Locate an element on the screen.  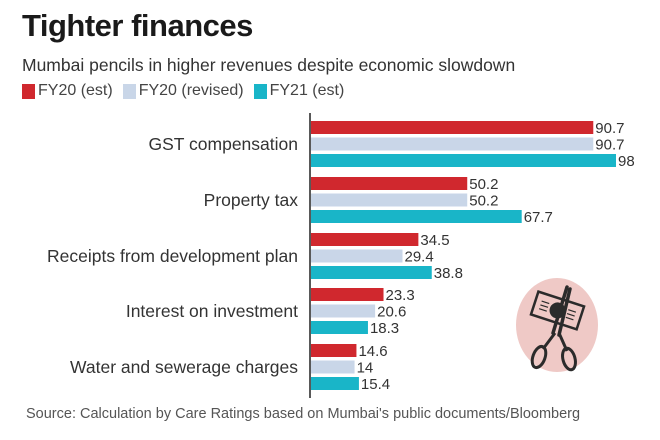
category-label: Property tax is located at coordinates (251, 200).